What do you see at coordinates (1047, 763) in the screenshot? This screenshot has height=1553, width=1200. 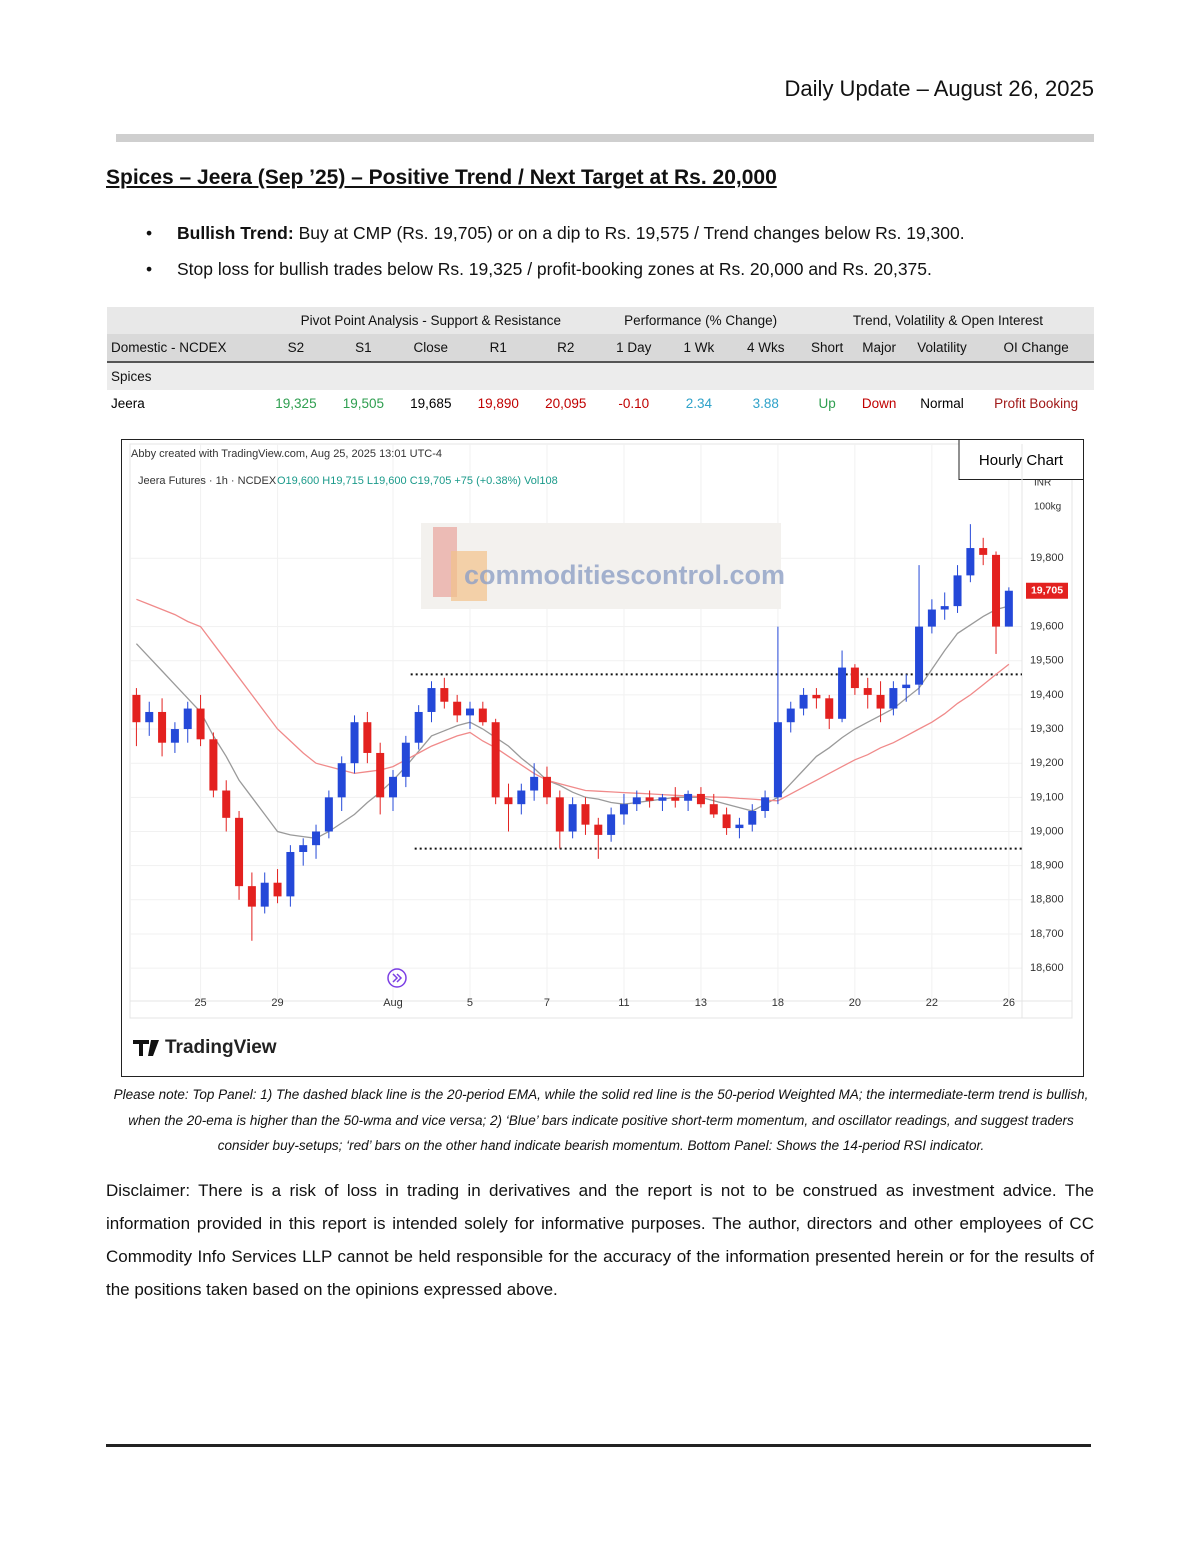 I see `y-tick-label: 19,200` at bounding box center [1047, 763].